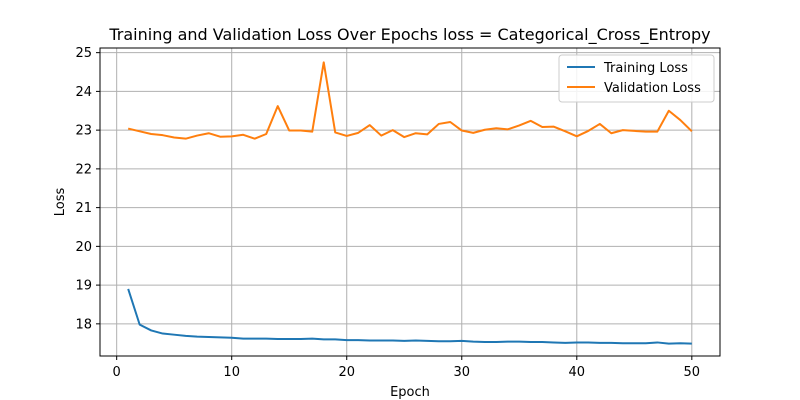  Describe the element at coordinates (83, 92) in the screenshot. I see `y-tick-label: 24` at that location.